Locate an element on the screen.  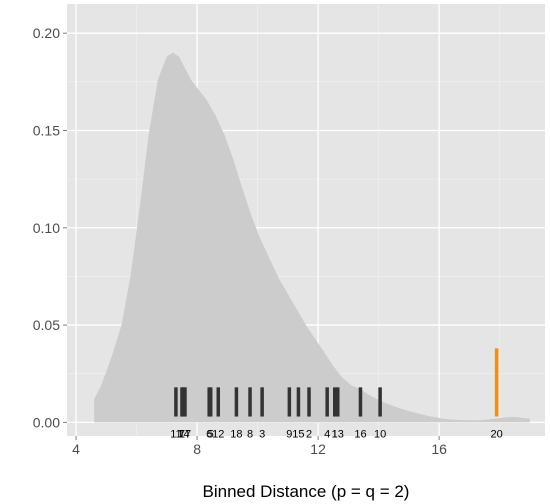
rug-label-12: 12 is located at coordinates (218, 434).